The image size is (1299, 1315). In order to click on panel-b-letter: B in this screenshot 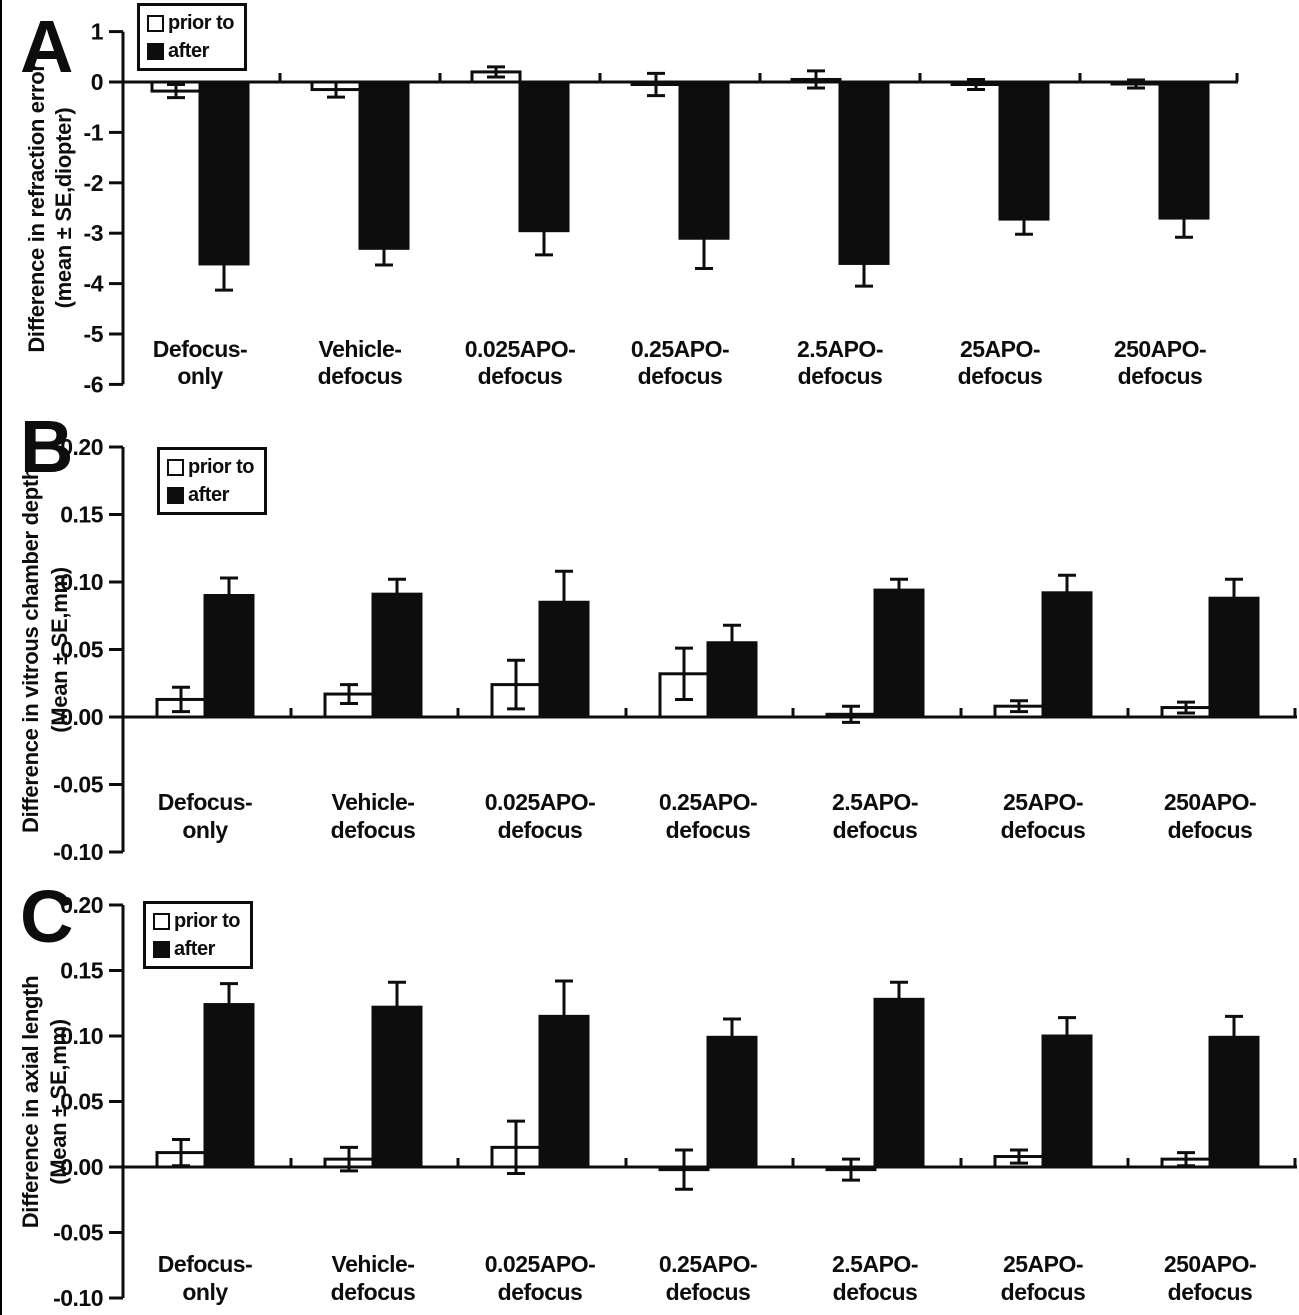, I will do `click(46, 446)`.